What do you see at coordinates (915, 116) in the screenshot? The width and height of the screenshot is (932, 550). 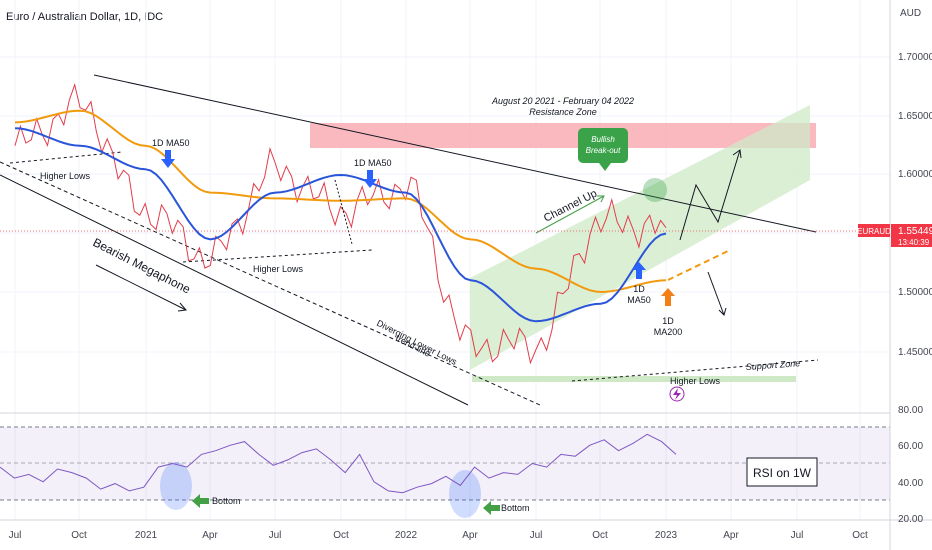 I see `price-tick: 1.65000` at bounding box center [915, 116].